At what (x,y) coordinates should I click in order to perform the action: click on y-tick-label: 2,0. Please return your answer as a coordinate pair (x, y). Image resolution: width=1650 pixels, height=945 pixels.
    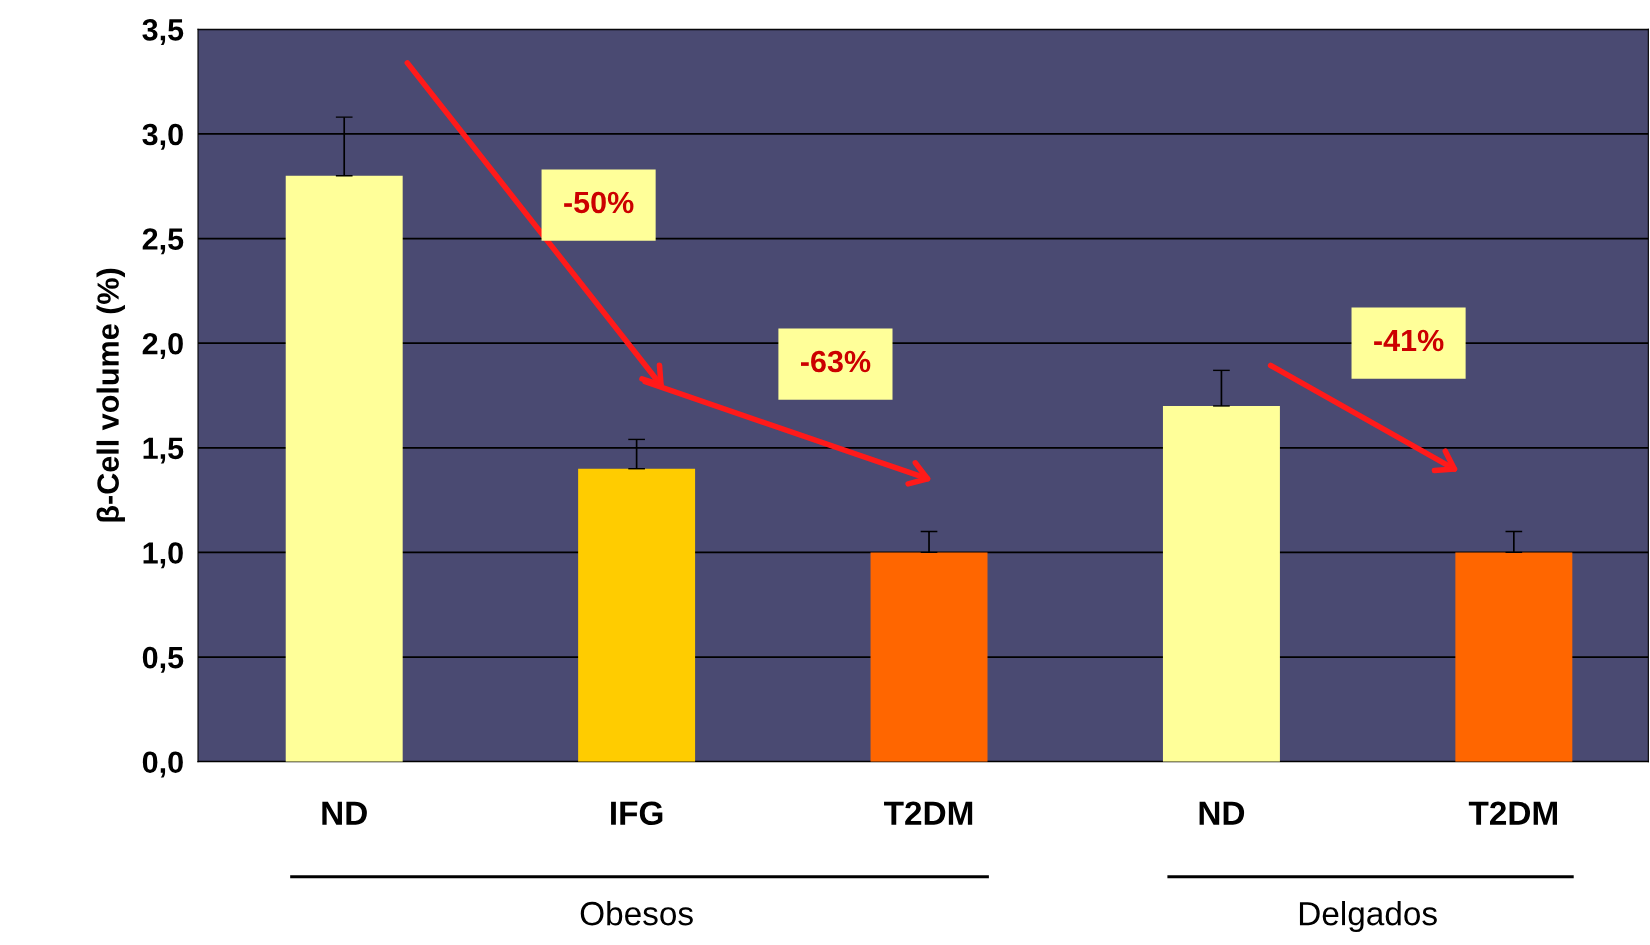
    Looking at the image, I should click on (162, 345).